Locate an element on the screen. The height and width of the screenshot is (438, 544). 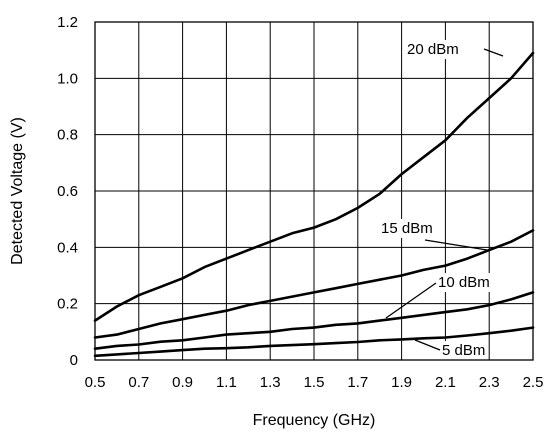
x-tick-label: 1.5 is located at coordinates (314, 382).